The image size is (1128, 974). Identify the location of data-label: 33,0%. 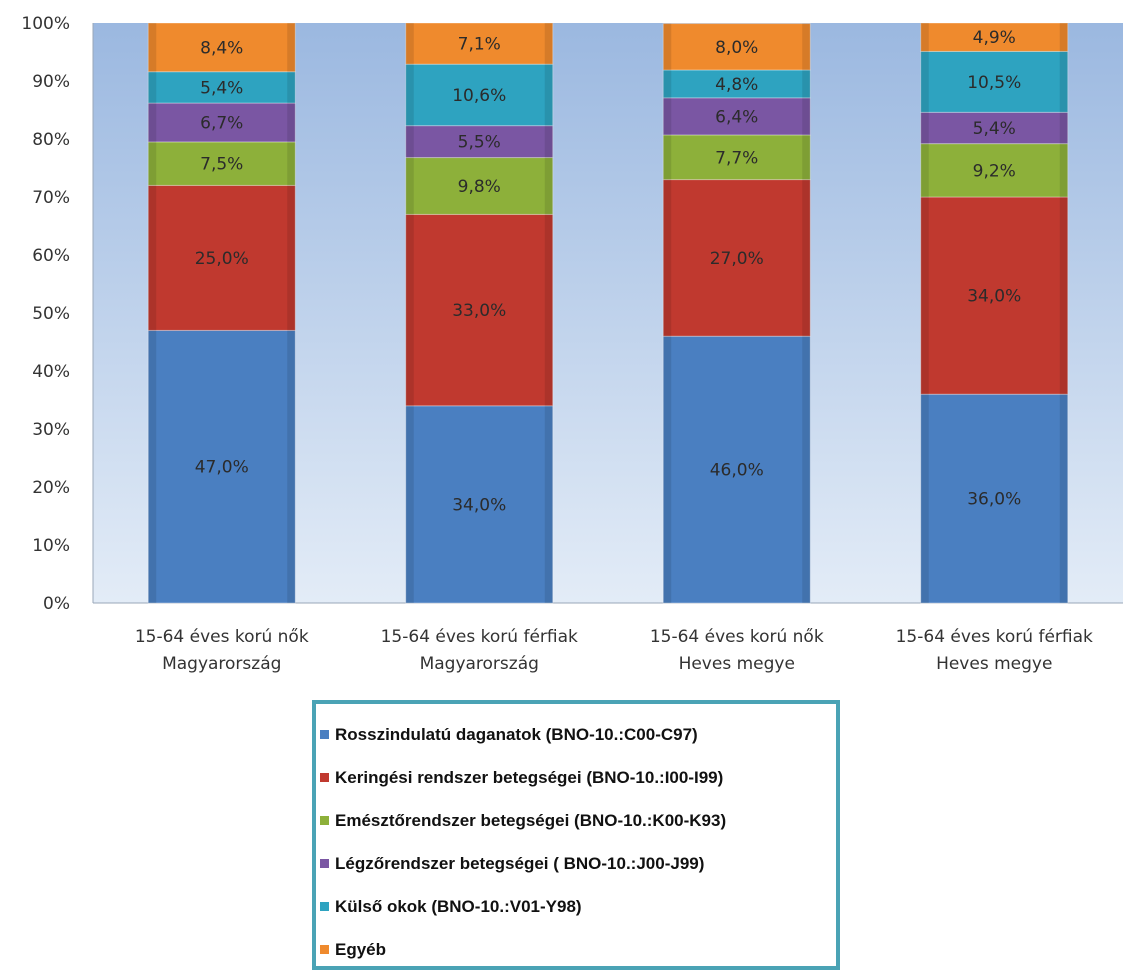
(479, 311).